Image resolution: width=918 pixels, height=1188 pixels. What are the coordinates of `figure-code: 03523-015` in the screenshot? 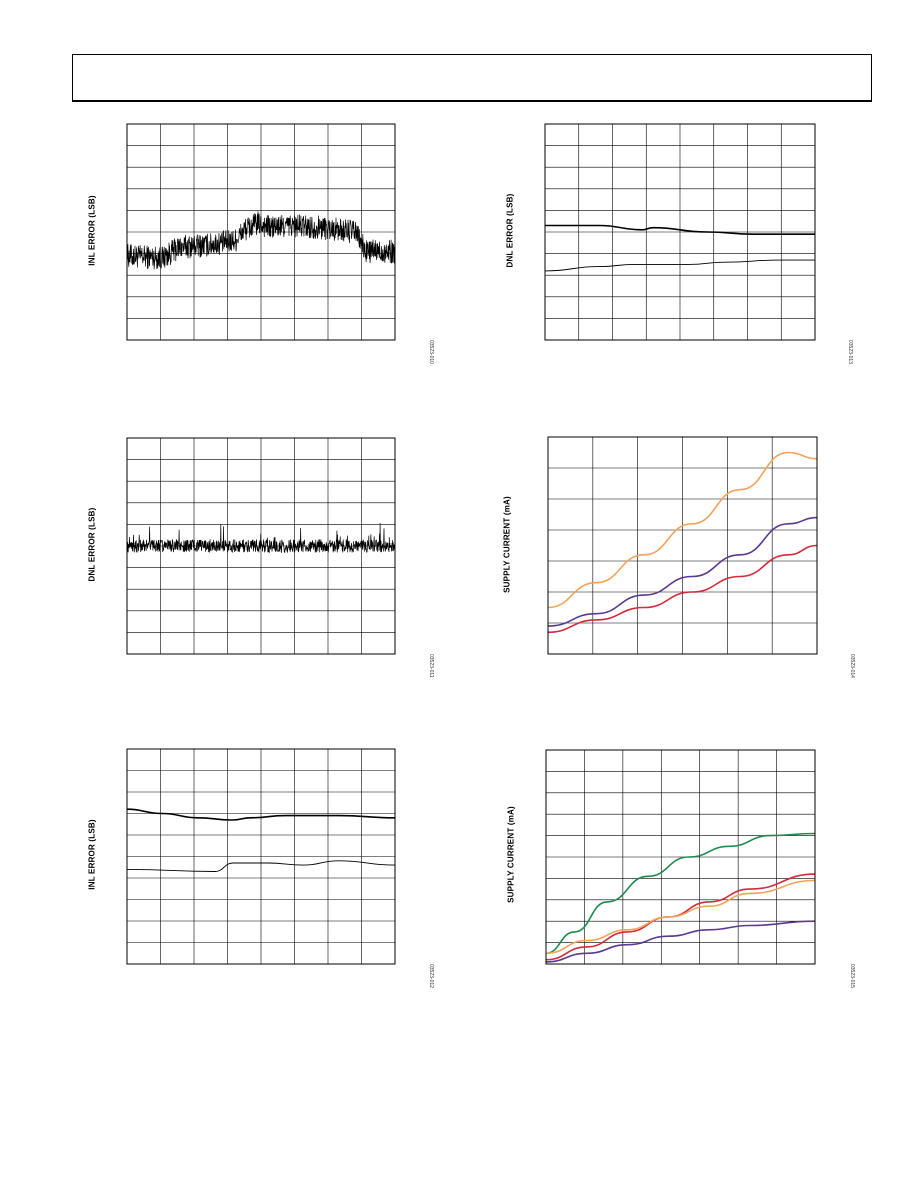 It's located at (852, 976).